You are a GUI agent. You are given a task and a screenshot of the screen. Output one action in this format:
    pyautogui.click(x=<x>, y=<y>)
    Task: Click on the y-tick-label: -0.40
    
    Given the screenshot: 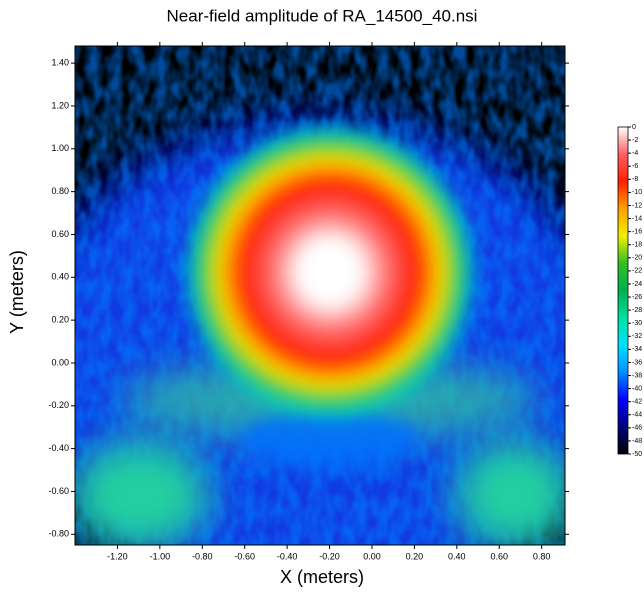 What is the action you would take?
    pyautogui.click(x=58, y=448)
    